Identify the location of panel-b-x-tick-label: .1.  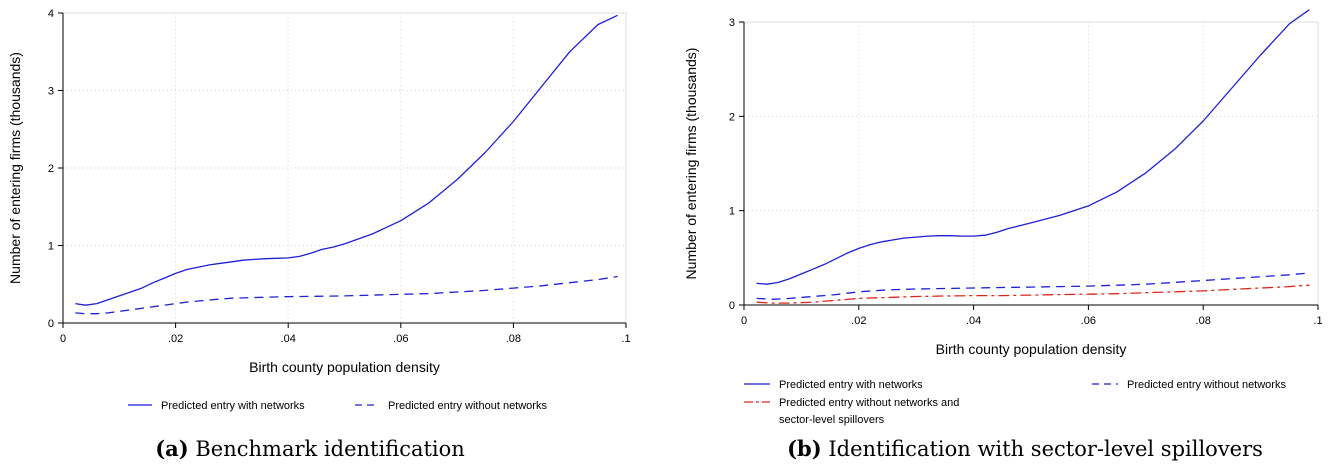
(1317, 321).